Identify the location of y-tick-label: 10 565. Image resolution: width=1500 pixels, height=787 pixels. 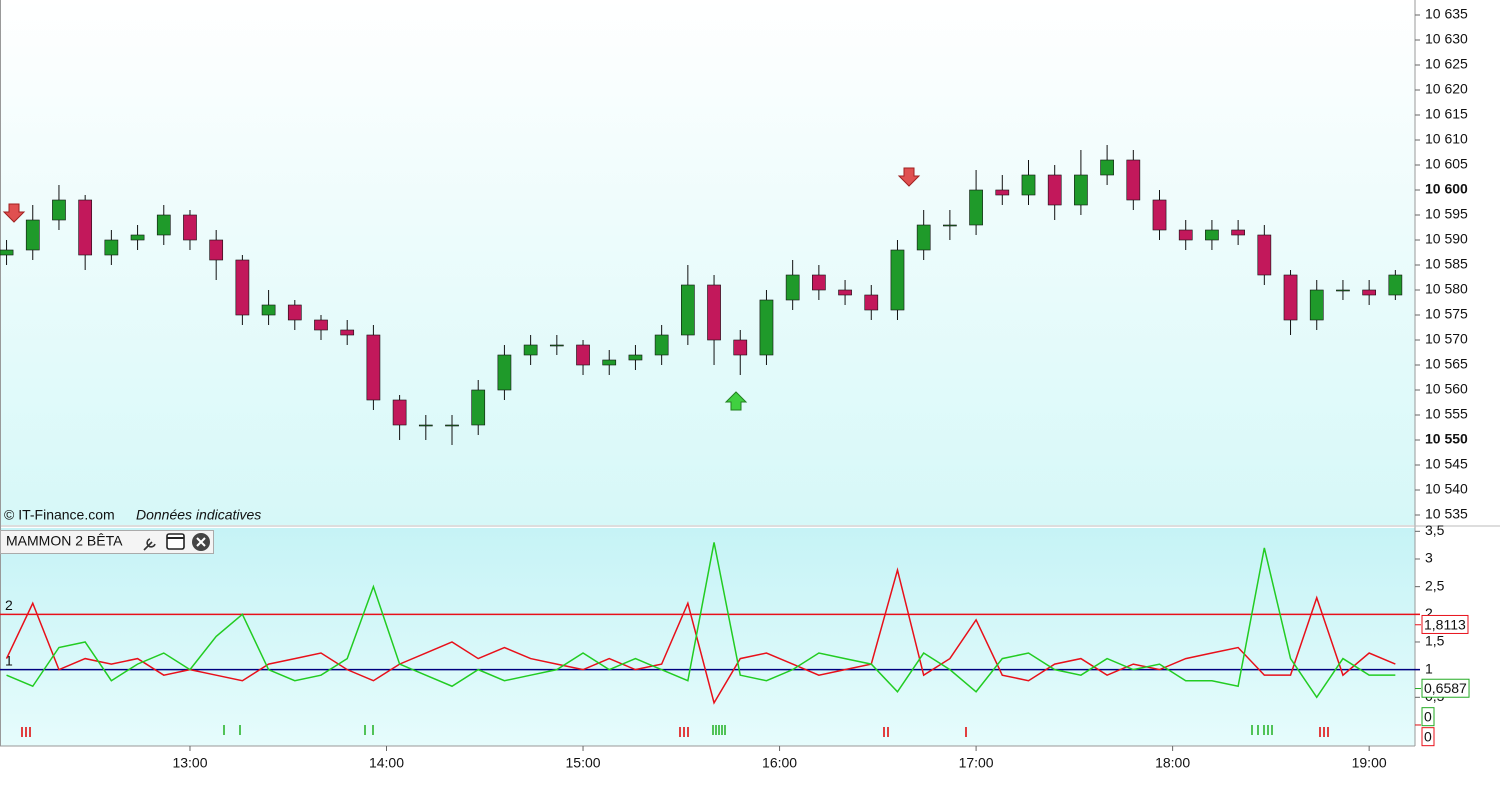
(1446, 364).